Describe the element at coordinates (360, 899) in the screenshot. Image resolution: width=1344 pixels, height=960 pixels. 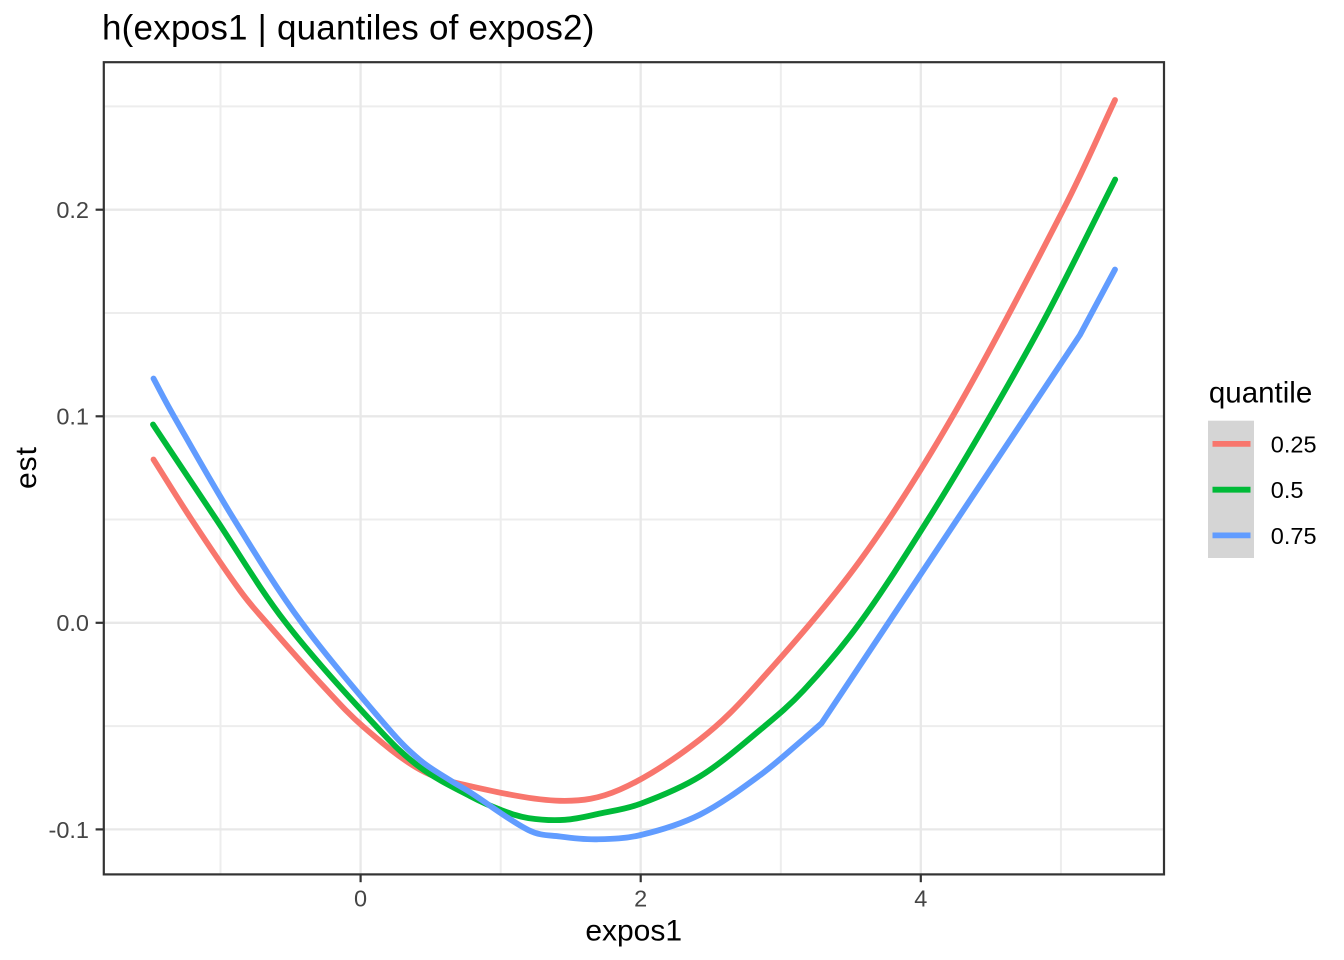
I see `svg-text: 0` at that location.